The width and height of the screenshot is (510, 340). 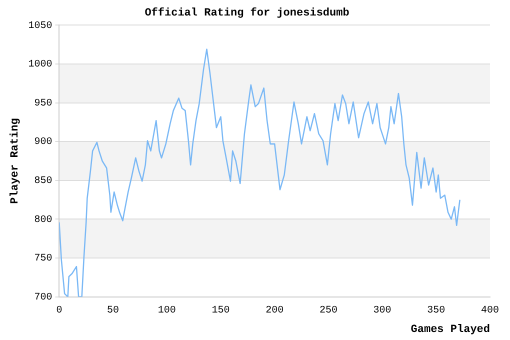 What do you see at coordinates (59, 310) in the screenshot?
I see `x-tick-label: 0` at bounding box center [59, 310].